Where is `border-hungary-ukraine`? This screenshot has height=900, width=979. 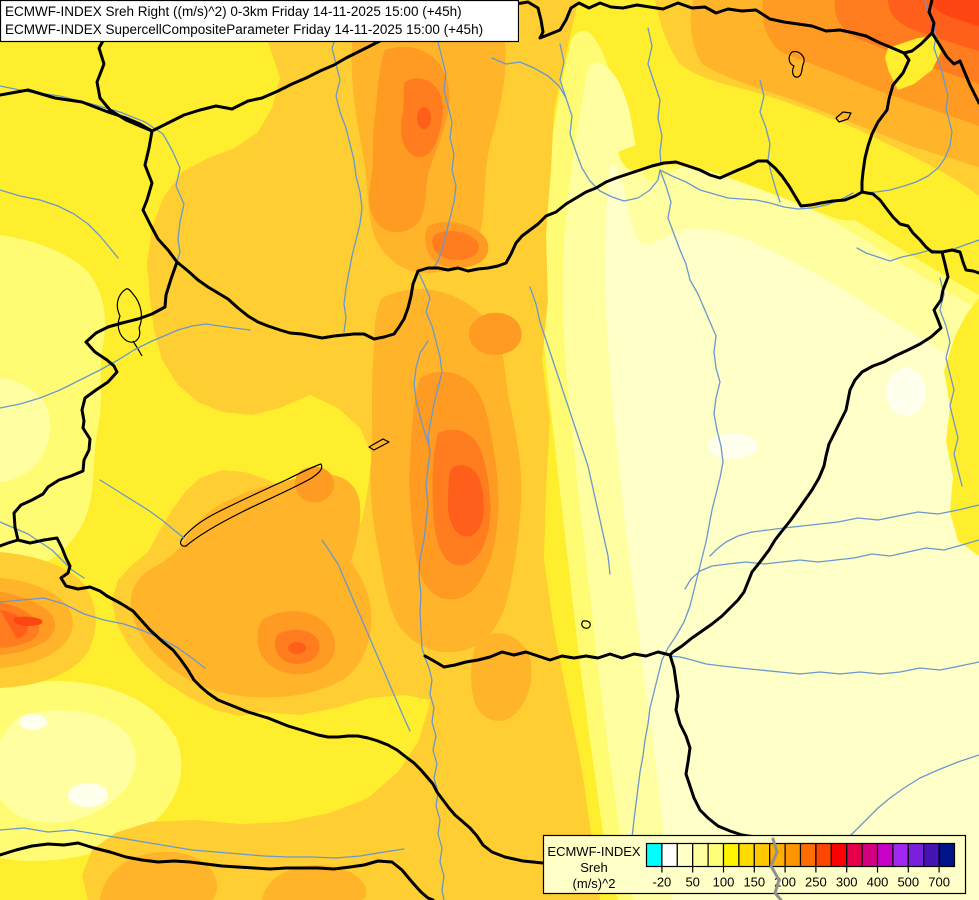
border-hungary-ukraine is located at coordinates (902, 222).